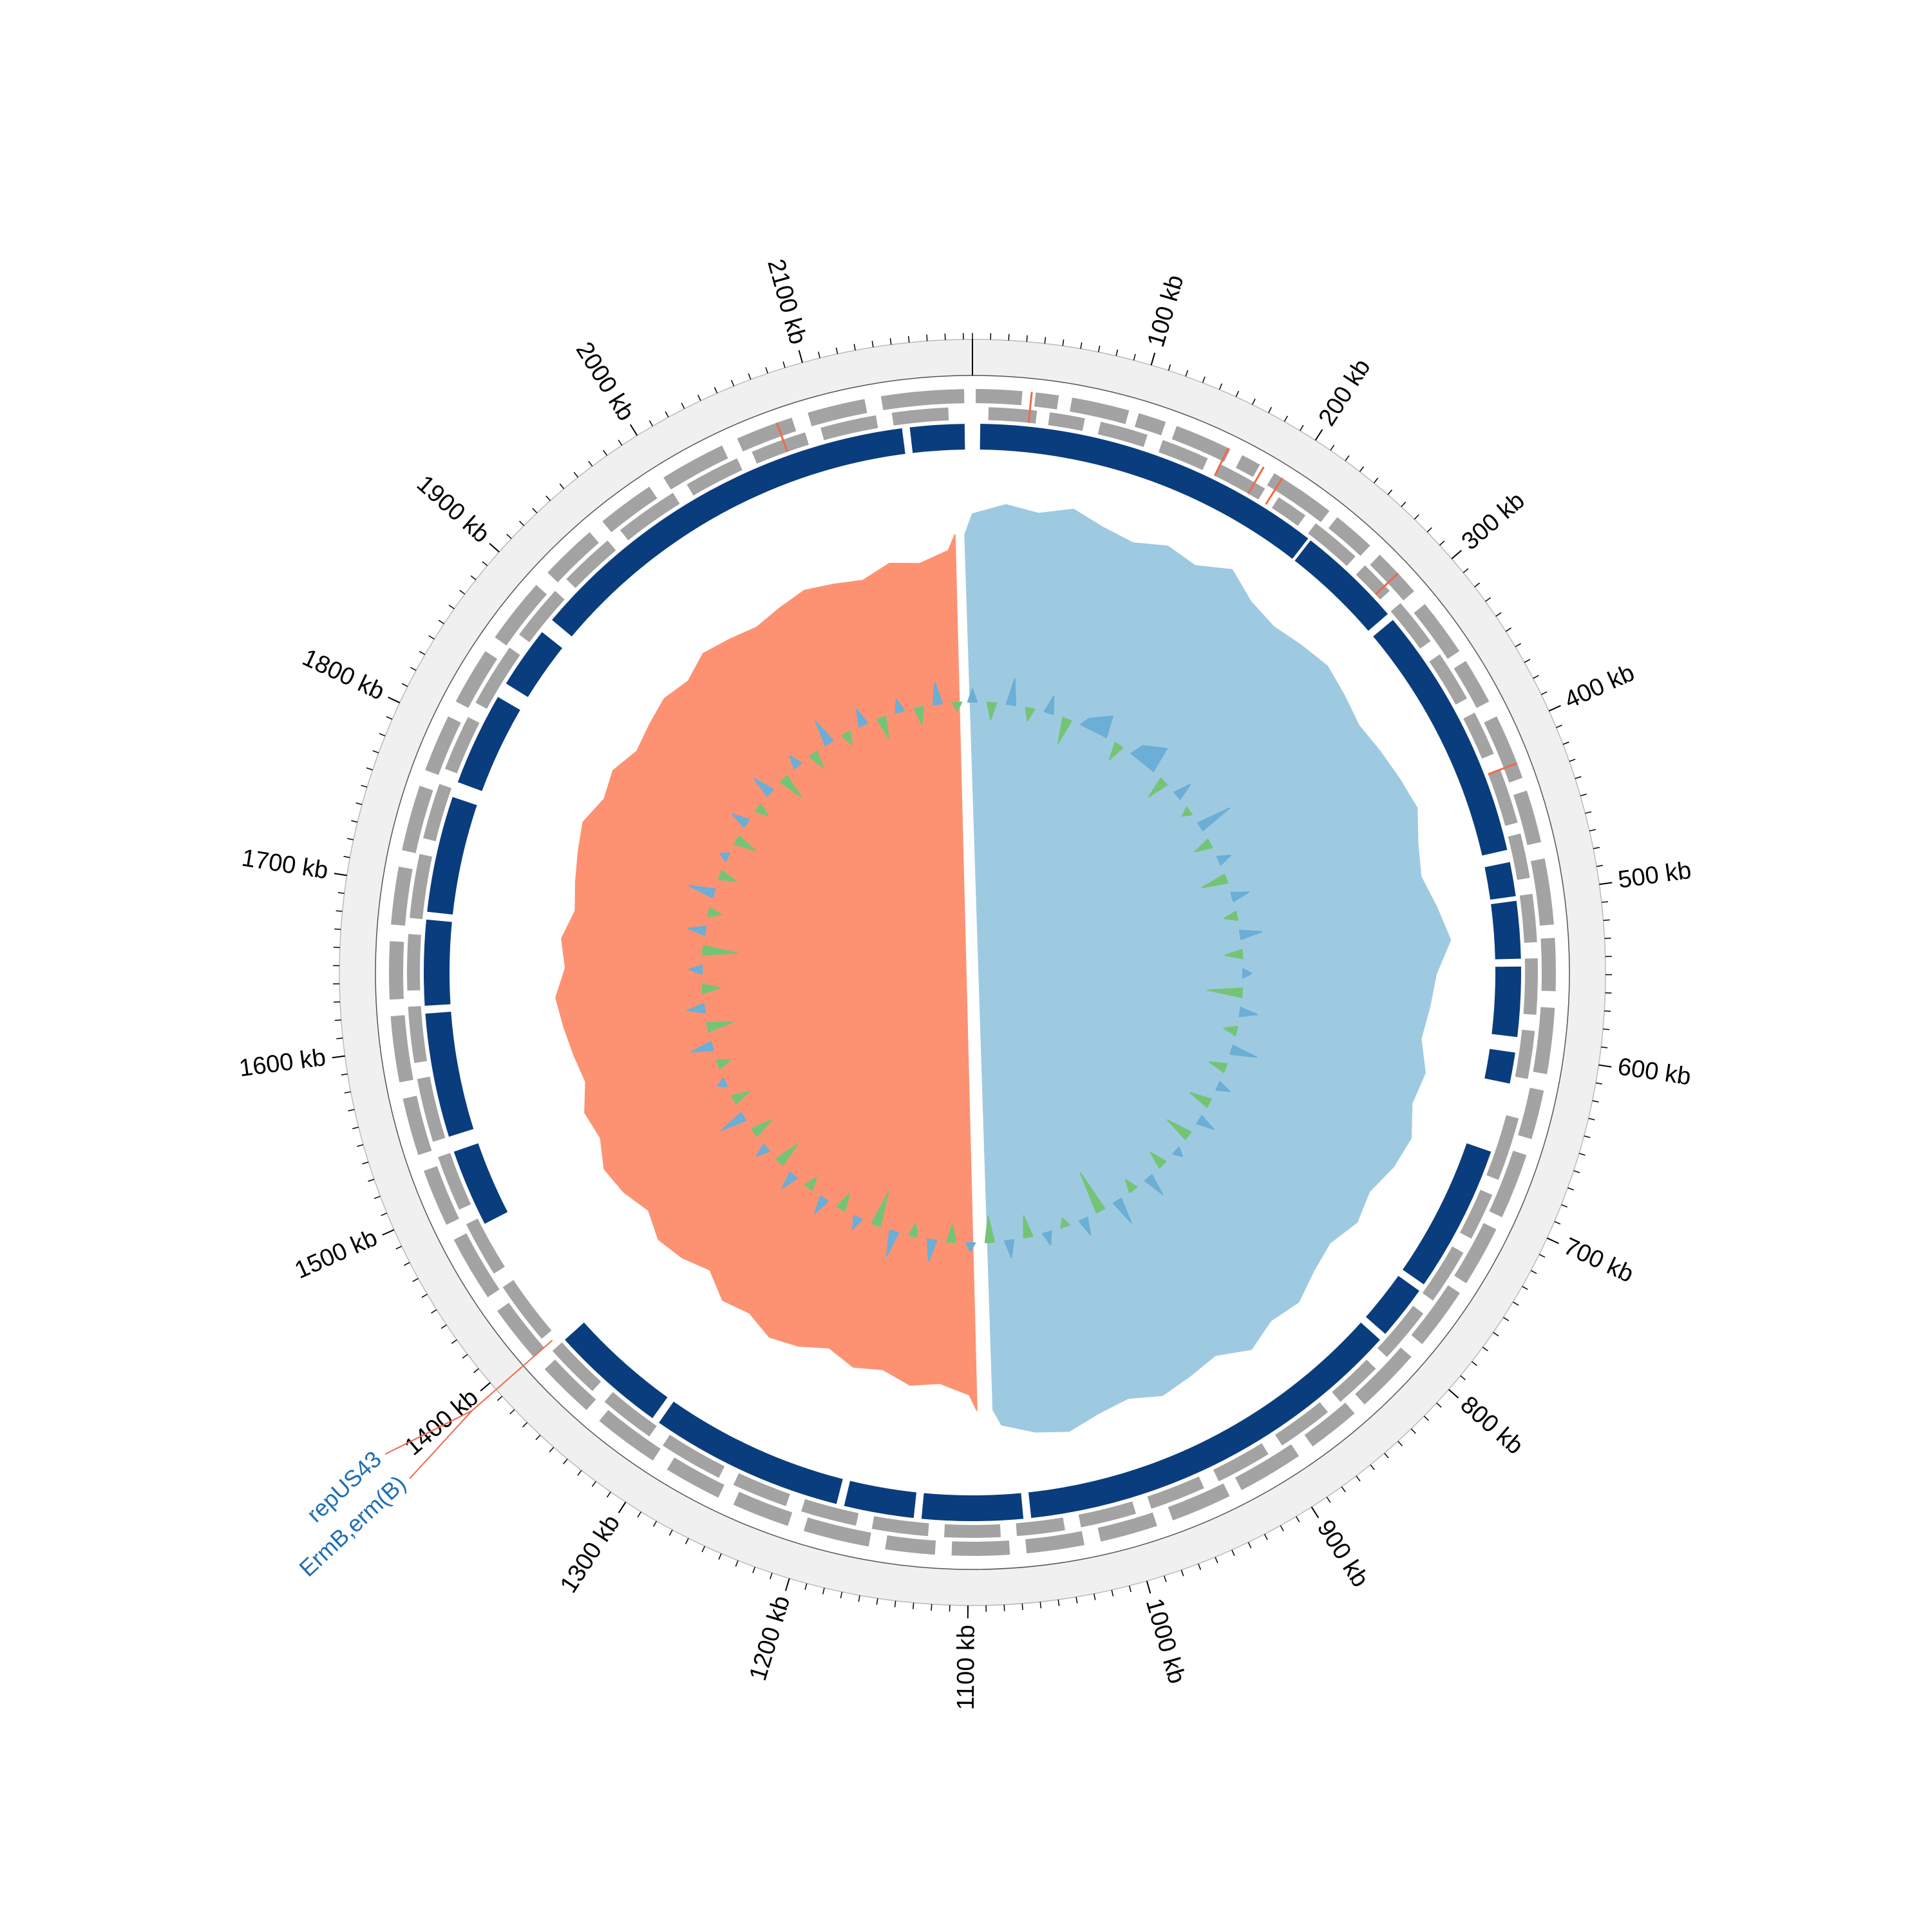  Describe the element at coordinates (770, 1638) in the screenshot. I see `x-tick-label: 1200 kb` at that location.